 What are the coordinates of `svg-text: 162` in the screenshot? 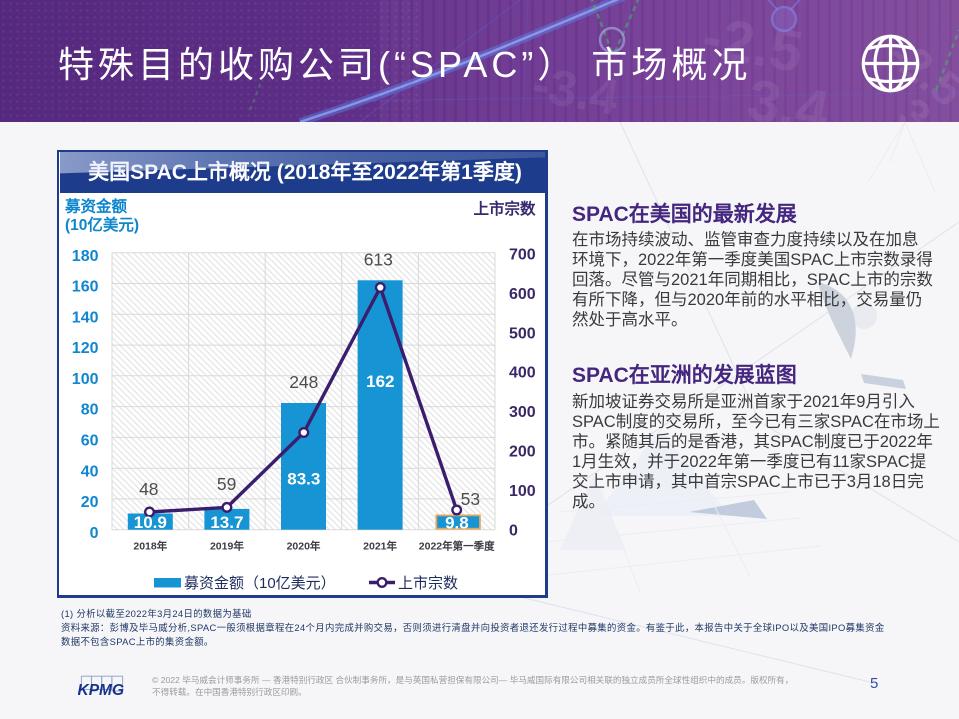 It's located at (380, 381).